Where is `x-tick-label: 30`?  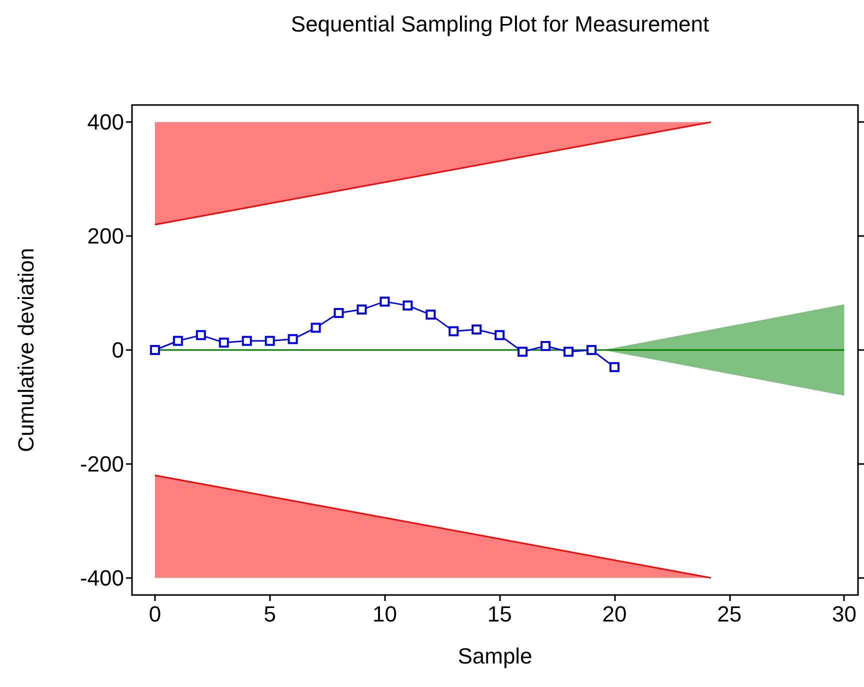
x-tick-label: 30 is located at coordinates (844, 614).